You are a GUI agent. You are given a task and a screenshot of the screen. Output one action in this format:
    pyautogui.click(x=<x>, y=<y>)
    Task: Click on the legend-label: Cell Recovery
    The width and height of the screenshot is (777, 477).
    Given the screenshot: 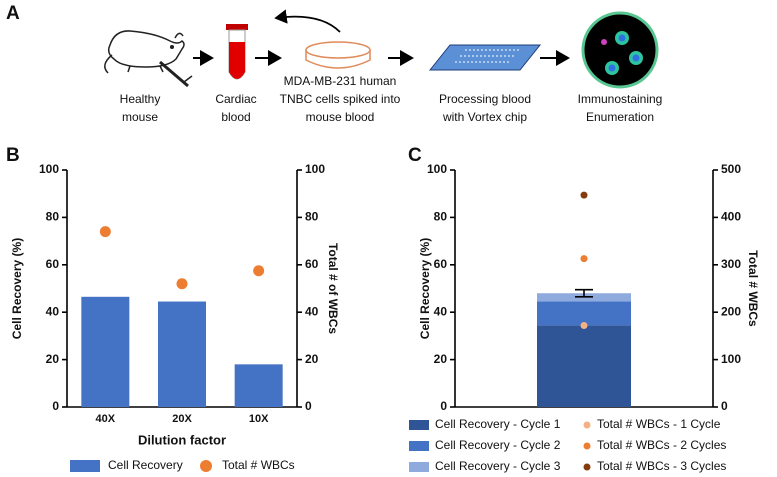 What is the action you would take?
    pyautogui.click(x=145, y=465)
    